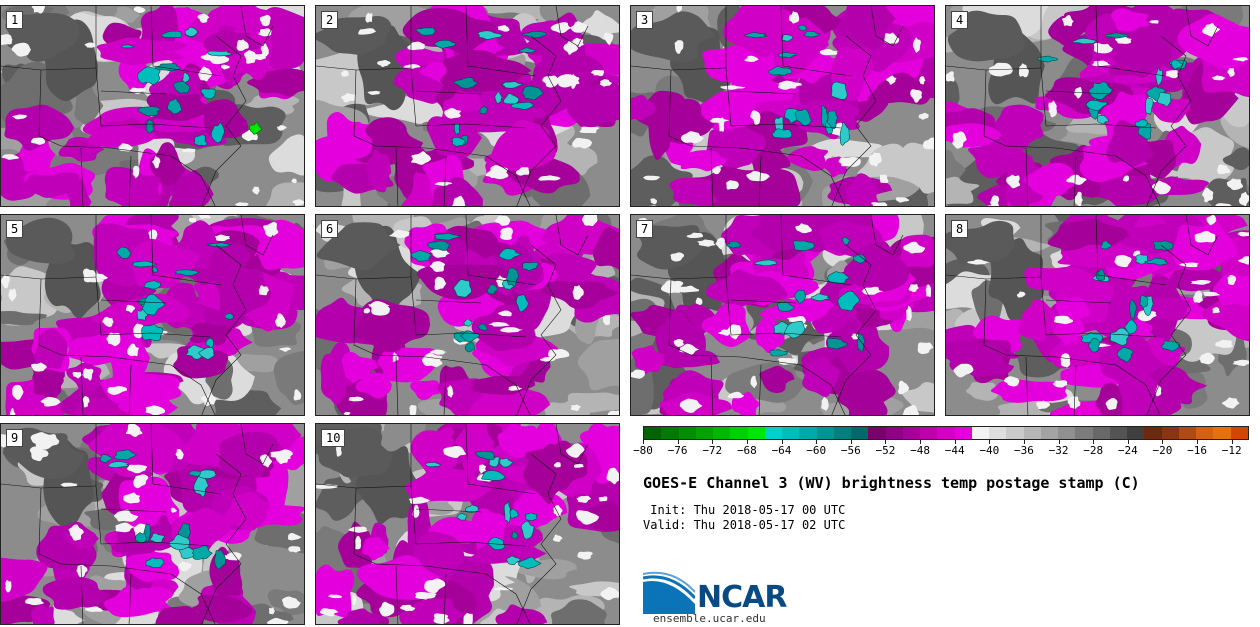 Image resolution: width=1260 pixels, height=627 pixels. I want to click on member-panel: 3, so click(782, 106).